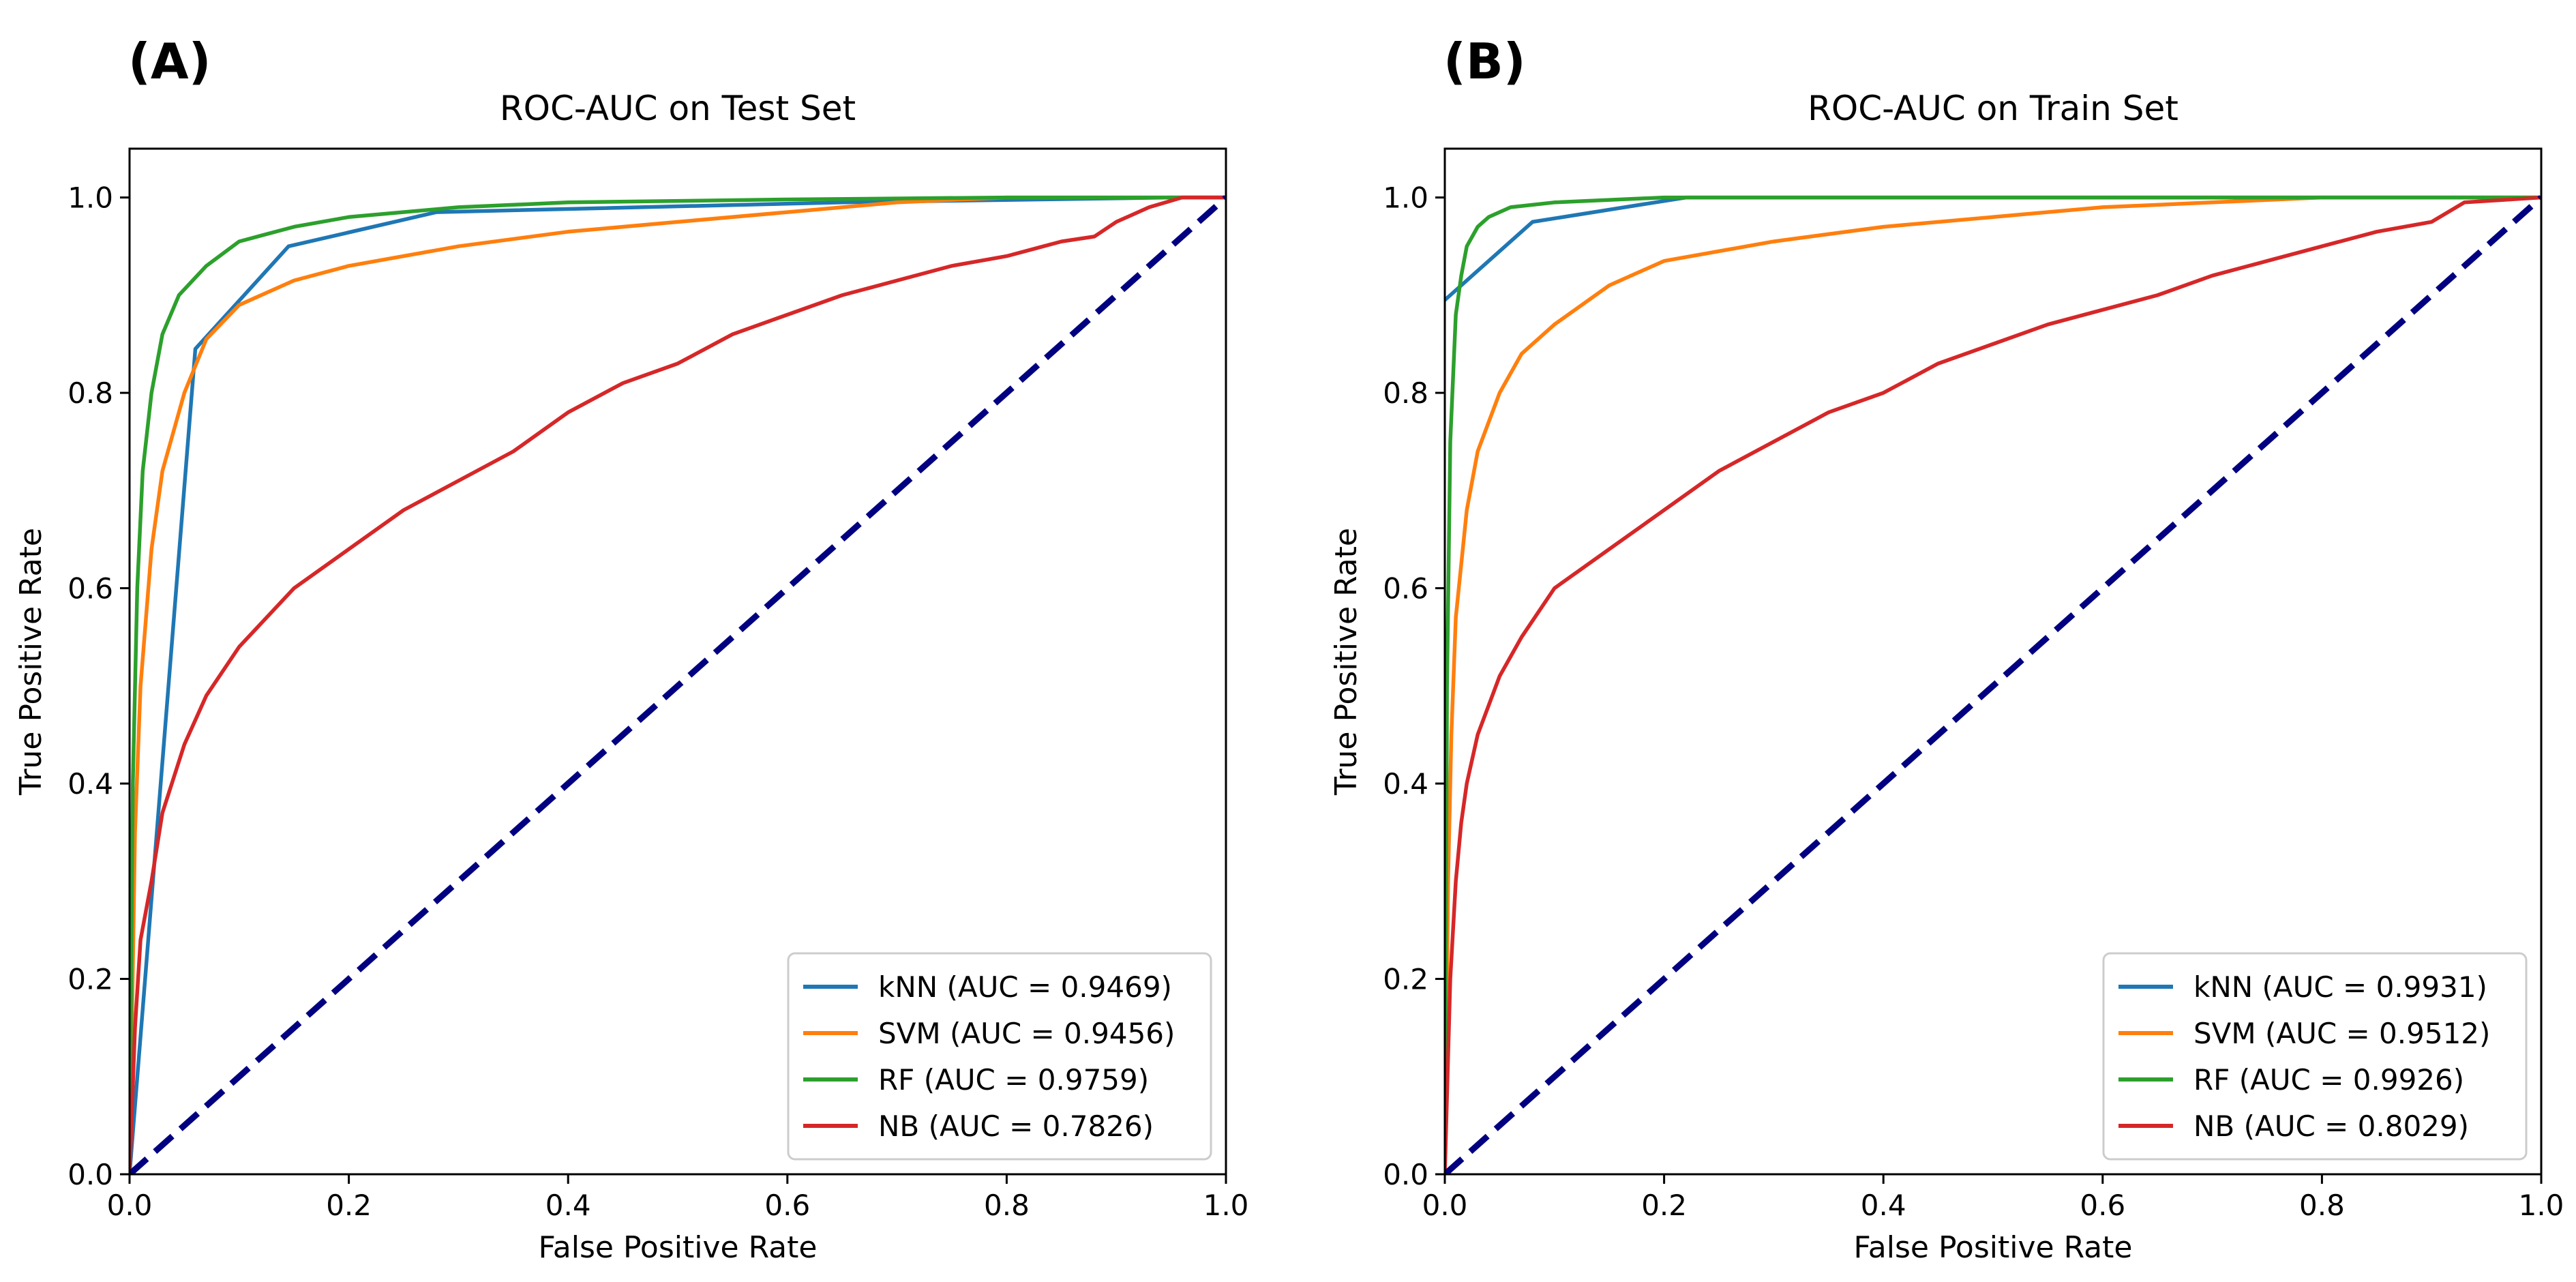  Describe the element at coordinates (2331, 1126) in the screenshot. I see `legend-entry: NB (AUC = 0.8029)` at that location.